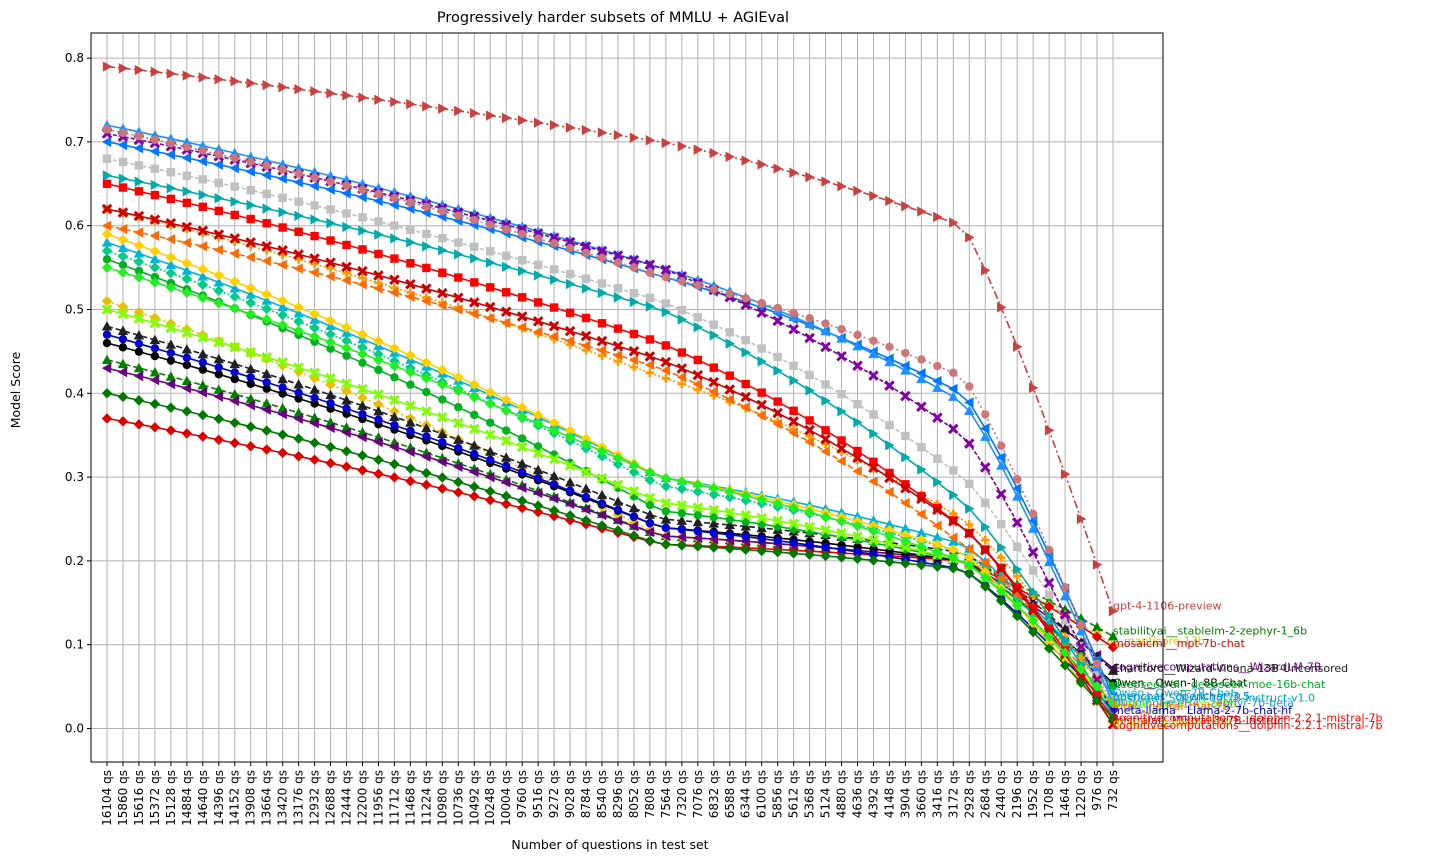  What do you see at coordinates (1219, 684) in the screenshot?
I see `series-end-label: deepseek-ai__deepseek-moe-16b-chat` at bounding box center [1219, 684].